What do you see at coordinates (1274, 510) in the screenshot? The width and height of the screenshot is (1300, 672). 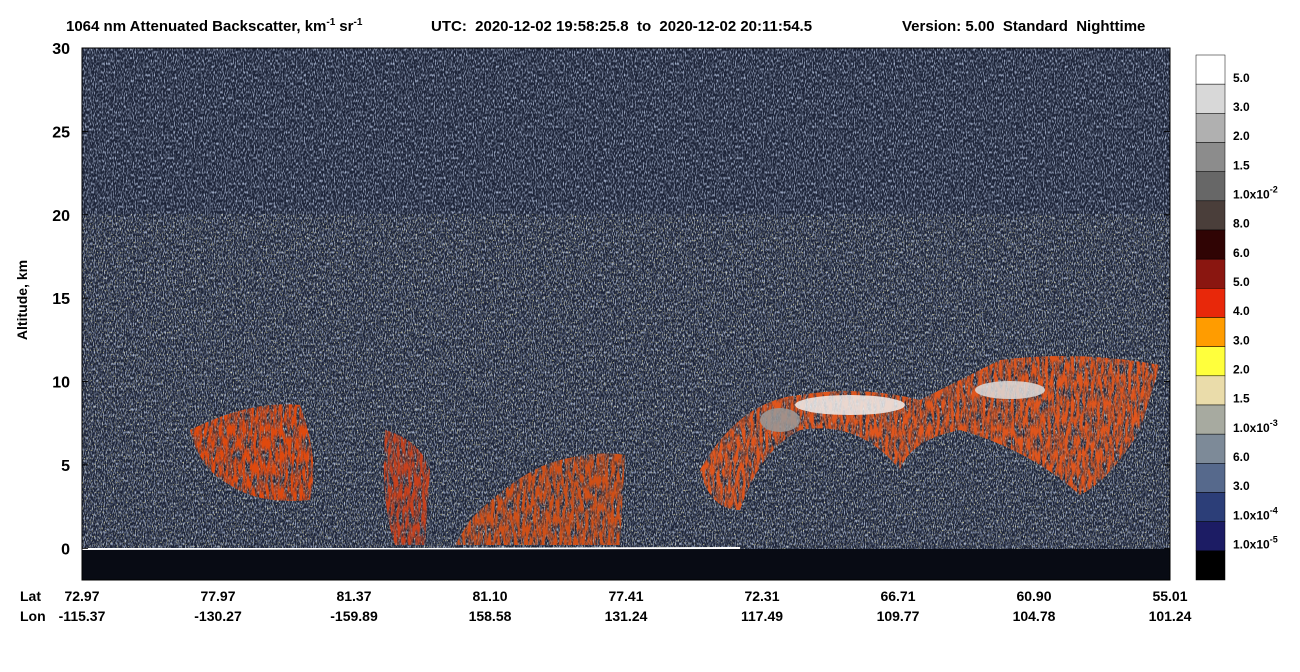 I see `colorbar-label-exp: -4` at bounding box center [1274, 510].